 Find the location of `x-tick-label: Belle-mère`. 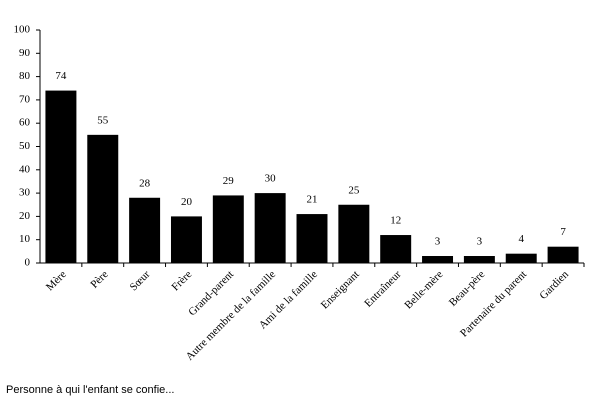

x-tick-label: Belle-mère is located at coordinates (423, 289).